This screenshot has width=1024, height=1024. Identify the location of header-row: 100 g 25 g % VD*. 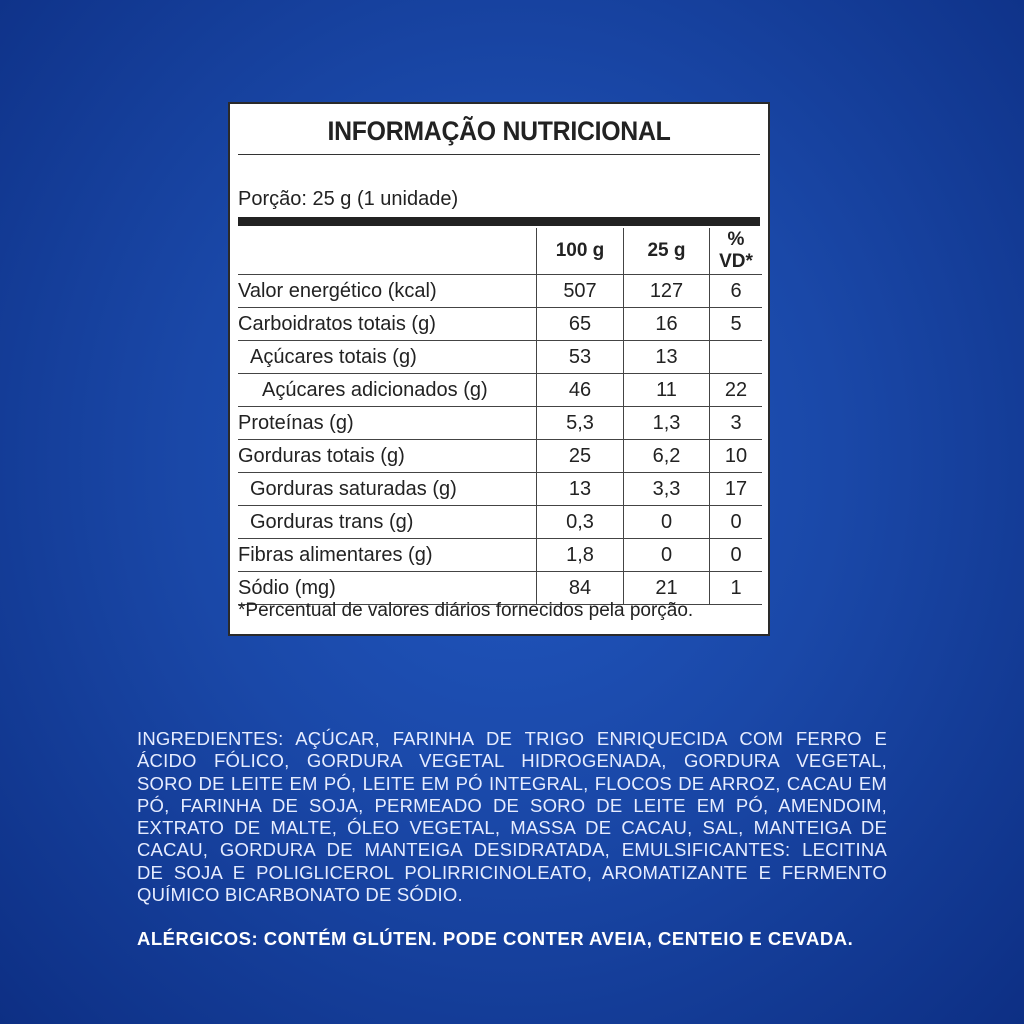
(500, 251).